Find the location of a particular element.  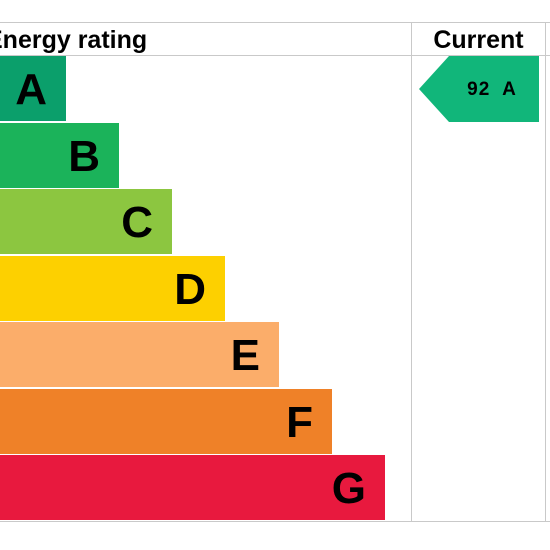

band-letter-d: D is located at coordinates (190, 289).